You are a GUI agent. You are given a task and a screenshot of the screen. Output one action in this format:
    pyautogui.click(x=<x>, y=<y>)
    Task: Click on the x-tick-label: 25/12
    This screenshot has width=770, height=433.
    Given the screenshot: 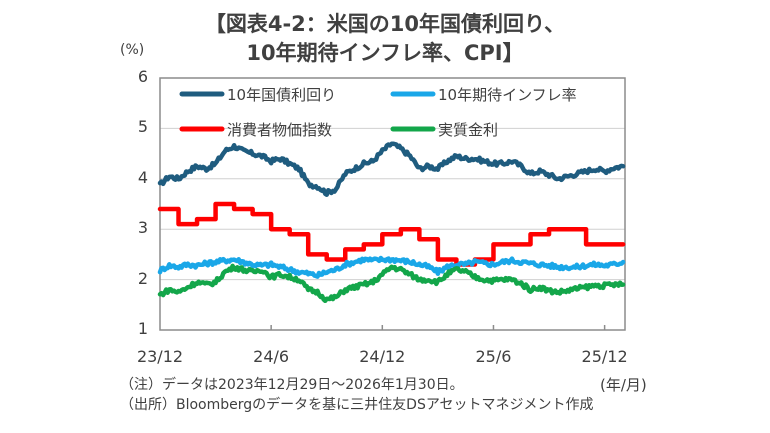 What is the action you would take?
    pyautogui.click(x=604, y=356)
    